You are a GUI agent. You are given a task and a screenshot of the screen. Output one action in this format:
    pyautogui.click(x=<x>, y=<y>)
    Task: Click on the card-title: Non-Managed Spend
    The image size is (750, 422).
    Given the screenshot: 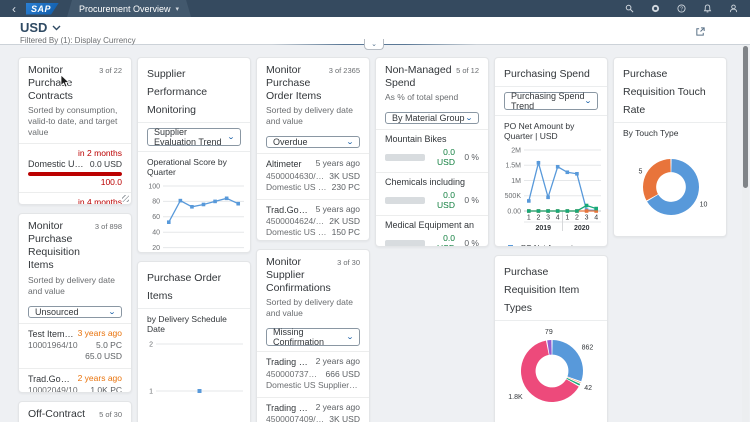 What is the action you would take?
    pyautogui.click(x=418, y=77)
    